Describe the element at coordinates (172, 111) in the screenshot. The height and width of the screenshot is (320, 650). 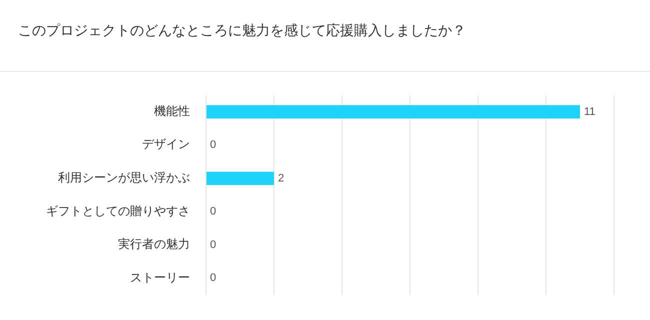
I see `y-tick-label: 機能性` at that location.